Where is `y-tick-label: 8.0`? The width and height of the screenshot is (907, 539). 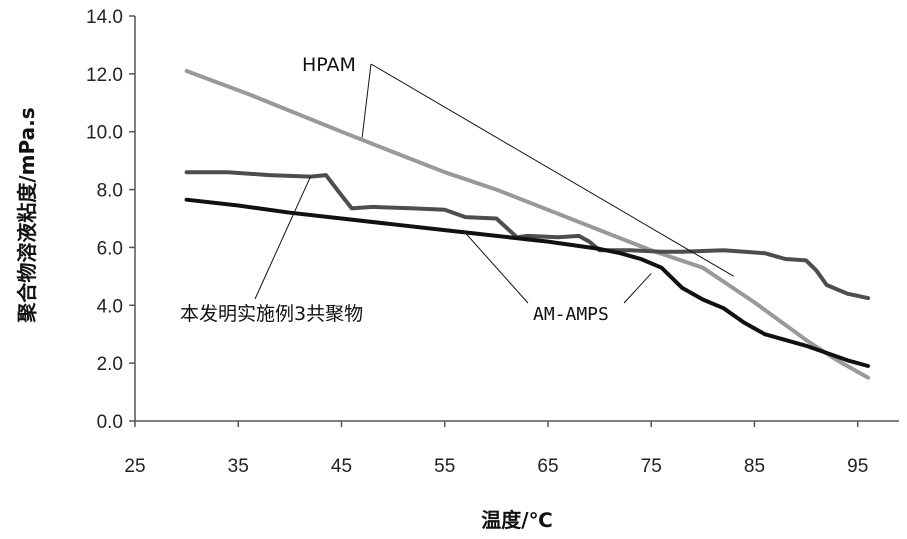 y-tick-label: 8.0 is located at coordinates (110, 191).